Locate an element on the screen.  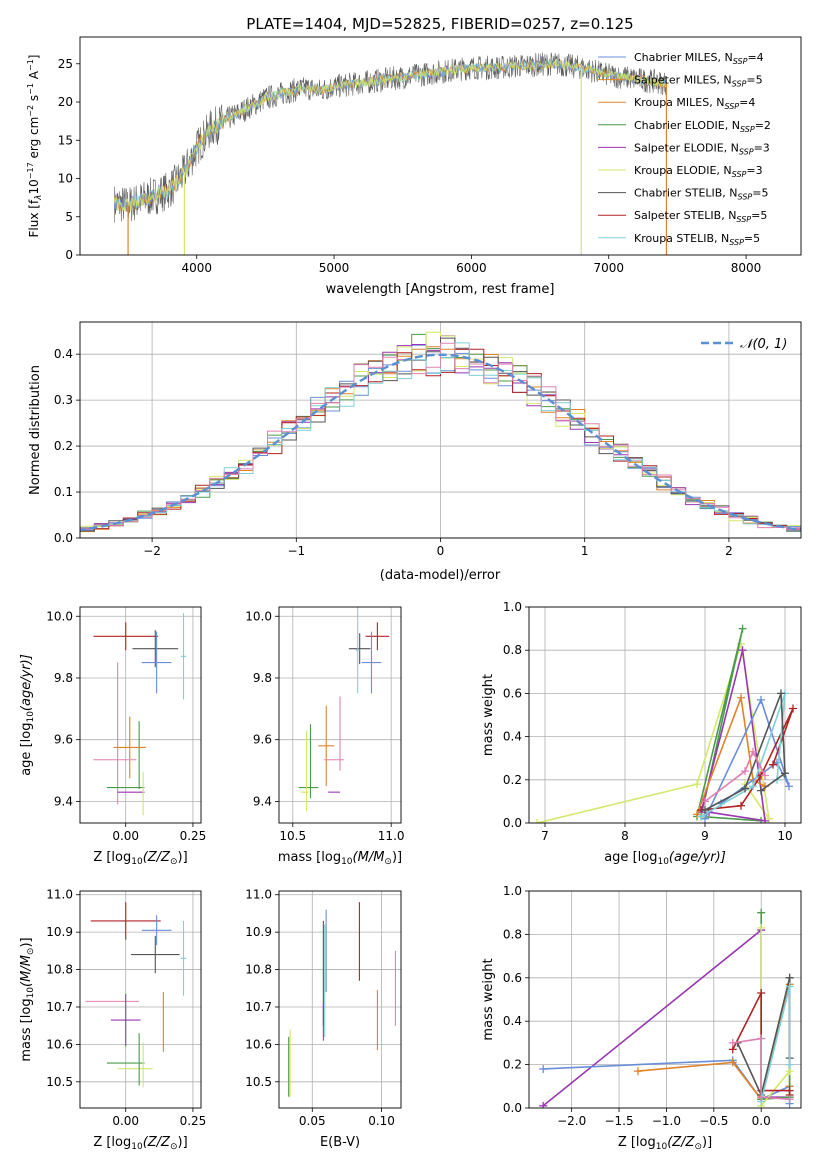
x-axis-label: (data-model)/error is located at coordinates (440, 575).